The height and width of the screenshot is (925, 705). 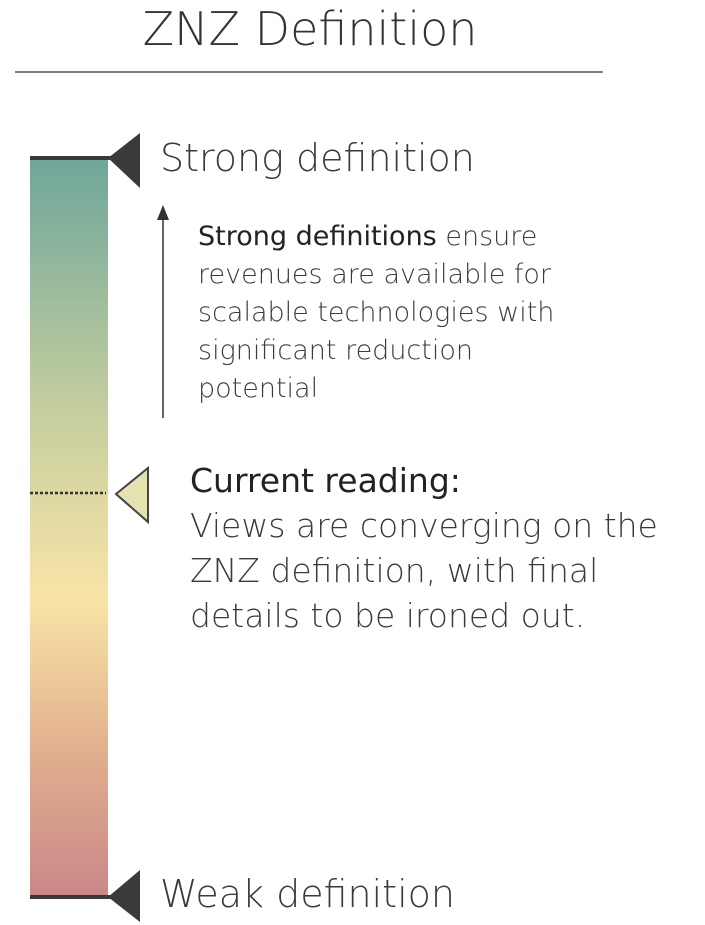 What do you see at coordinates (310, 29) in the screenshot?
I see `title: ZNZ Definition` at bounding box center [310, 29].